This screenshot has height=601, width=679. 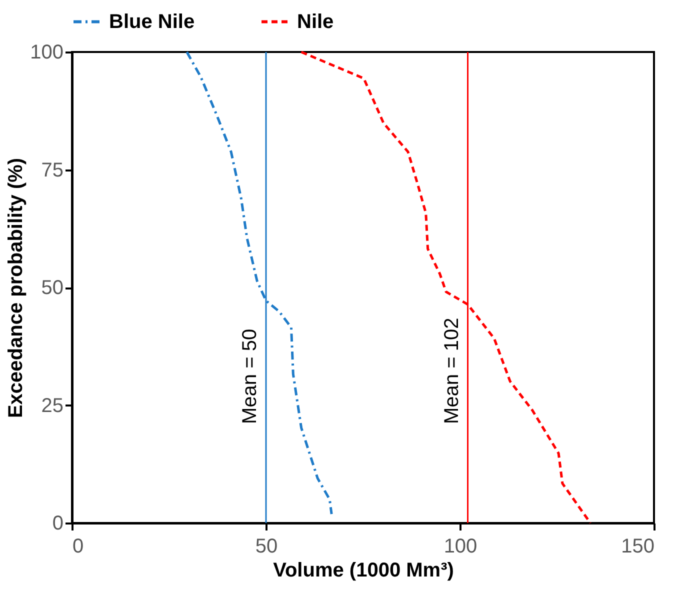 What do you see at coordinates (315, 21) in the screenshot?
I see `legend-label: Nile` at bounding box center [315, 21].